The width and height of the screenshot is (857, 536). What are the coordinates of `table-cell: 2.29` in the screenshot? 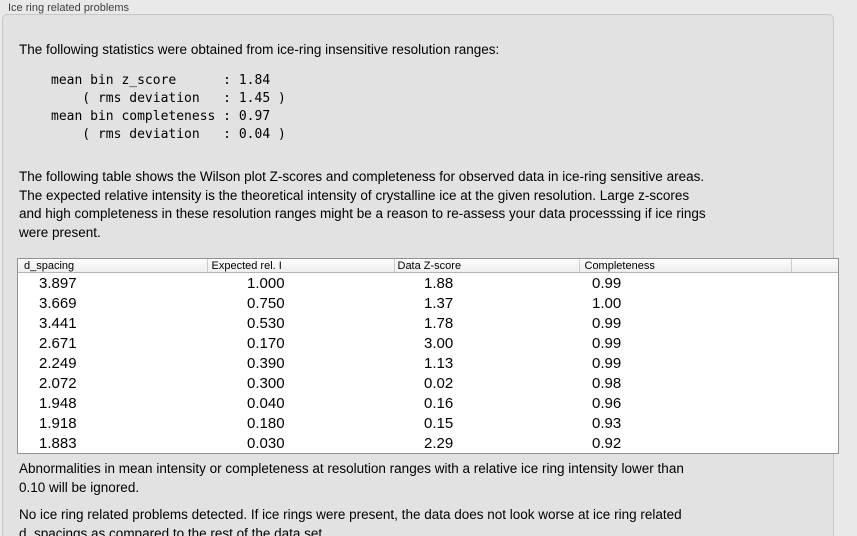 It's located at (486, 443).